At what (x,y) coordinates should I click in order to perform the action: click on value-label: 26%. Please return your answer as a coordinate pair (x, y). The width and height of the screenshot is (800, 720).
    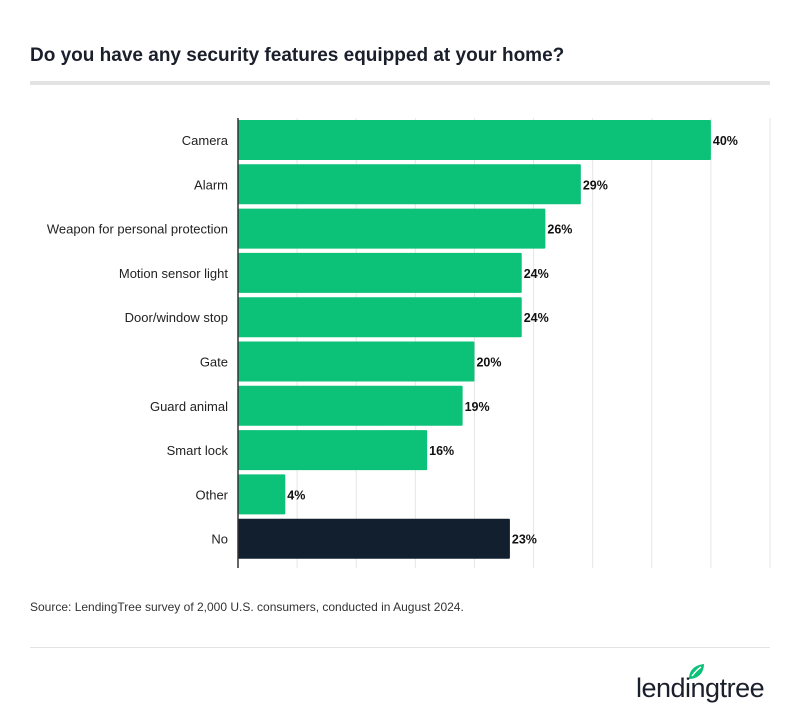
    Looking at the image, I should click on (559, 230).